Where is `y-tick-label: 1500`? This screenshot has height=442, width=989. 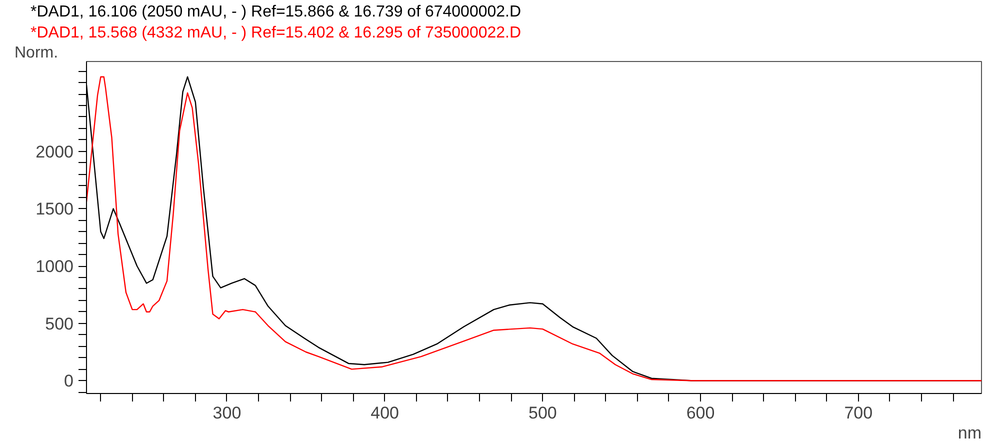 y-tick-label: 1500 is located at coordinates (55, 209).